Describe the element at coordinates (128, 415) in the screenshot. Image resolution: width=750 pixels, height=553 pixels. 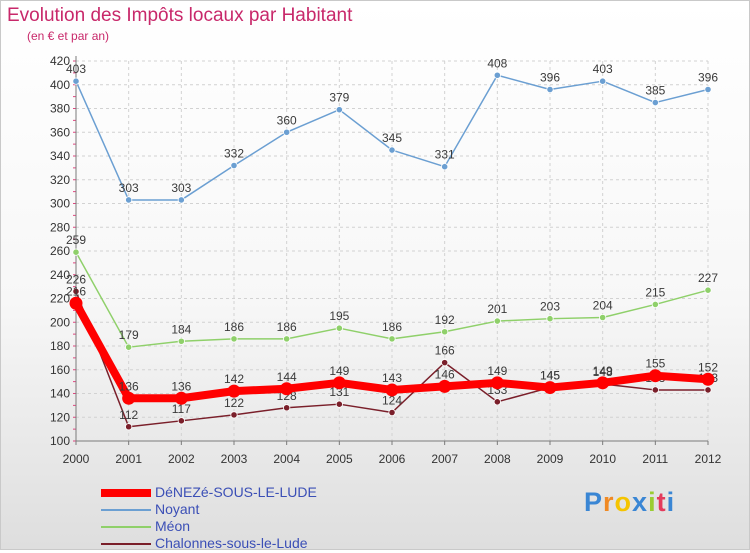
I see `data-label: 112` at that location.